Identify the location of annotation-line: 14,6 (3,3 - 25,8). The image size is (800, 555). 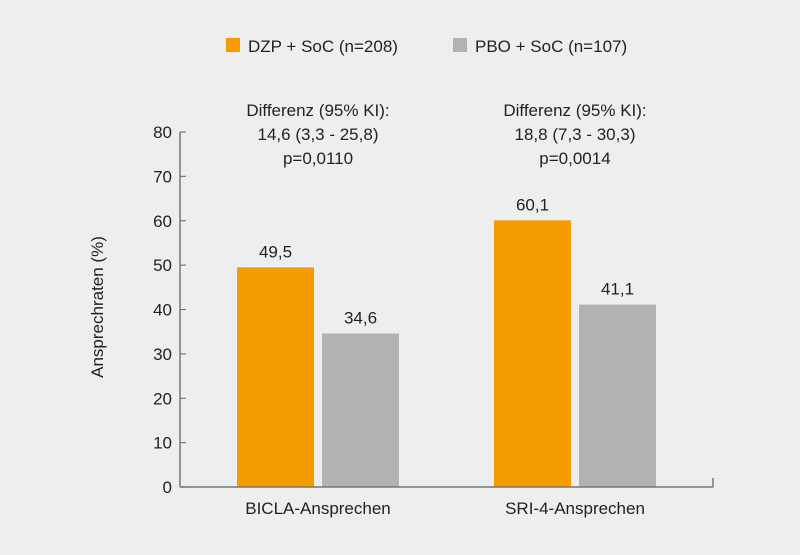
(318, 134).